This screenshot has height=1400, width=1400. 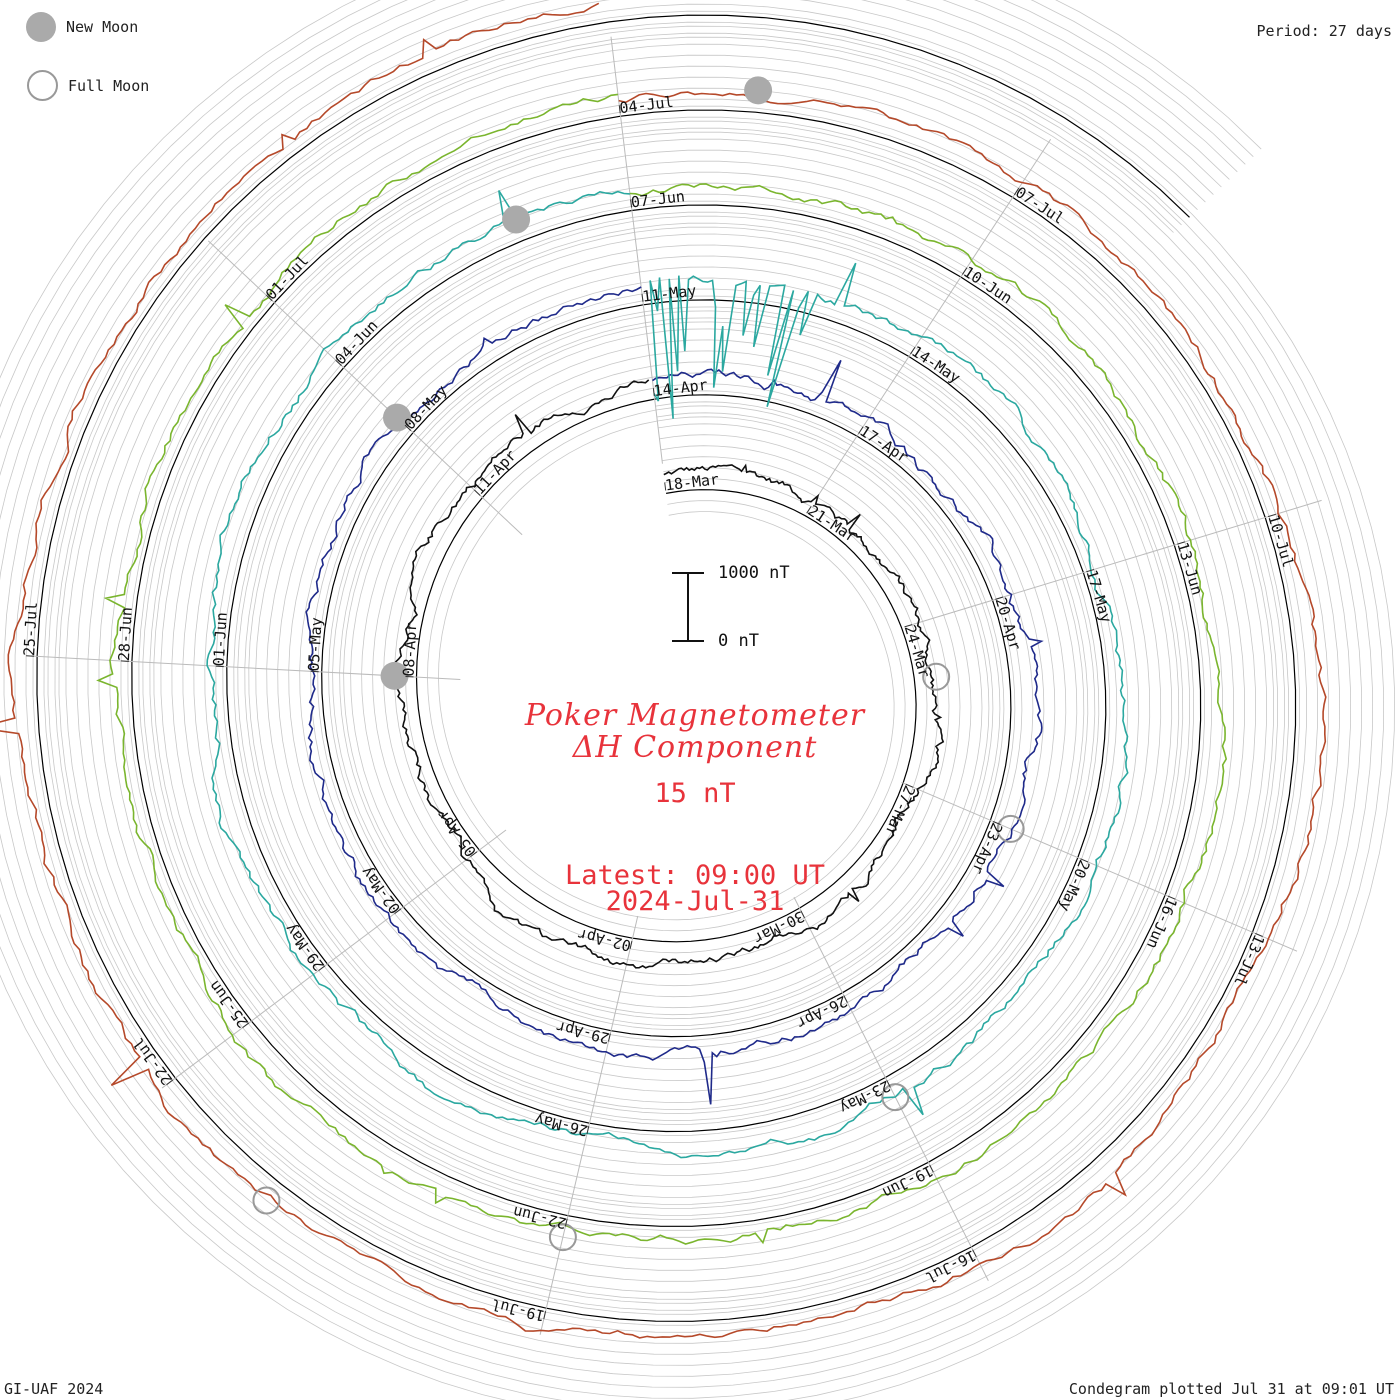 What do you see at coordinates (54, 1389) in the screenshot?
I see `footer-credit: GI-UAF 2024` at bounding box center [54, 1389].